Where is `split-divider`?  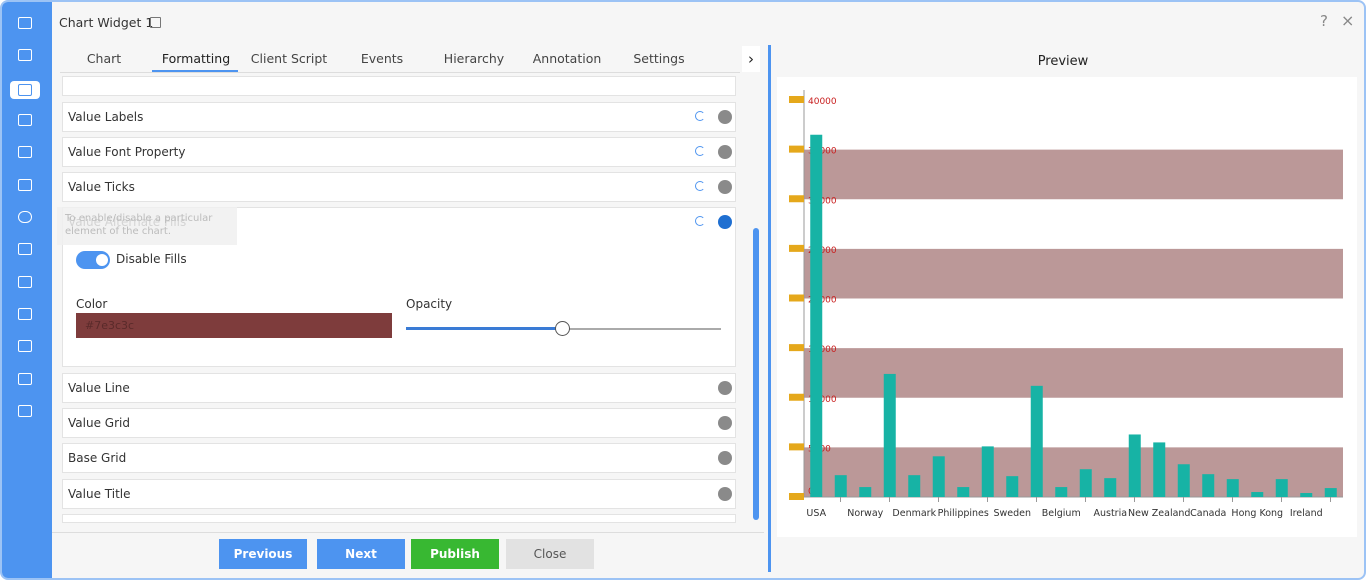 split-divider is located at coordinates (769, 308).